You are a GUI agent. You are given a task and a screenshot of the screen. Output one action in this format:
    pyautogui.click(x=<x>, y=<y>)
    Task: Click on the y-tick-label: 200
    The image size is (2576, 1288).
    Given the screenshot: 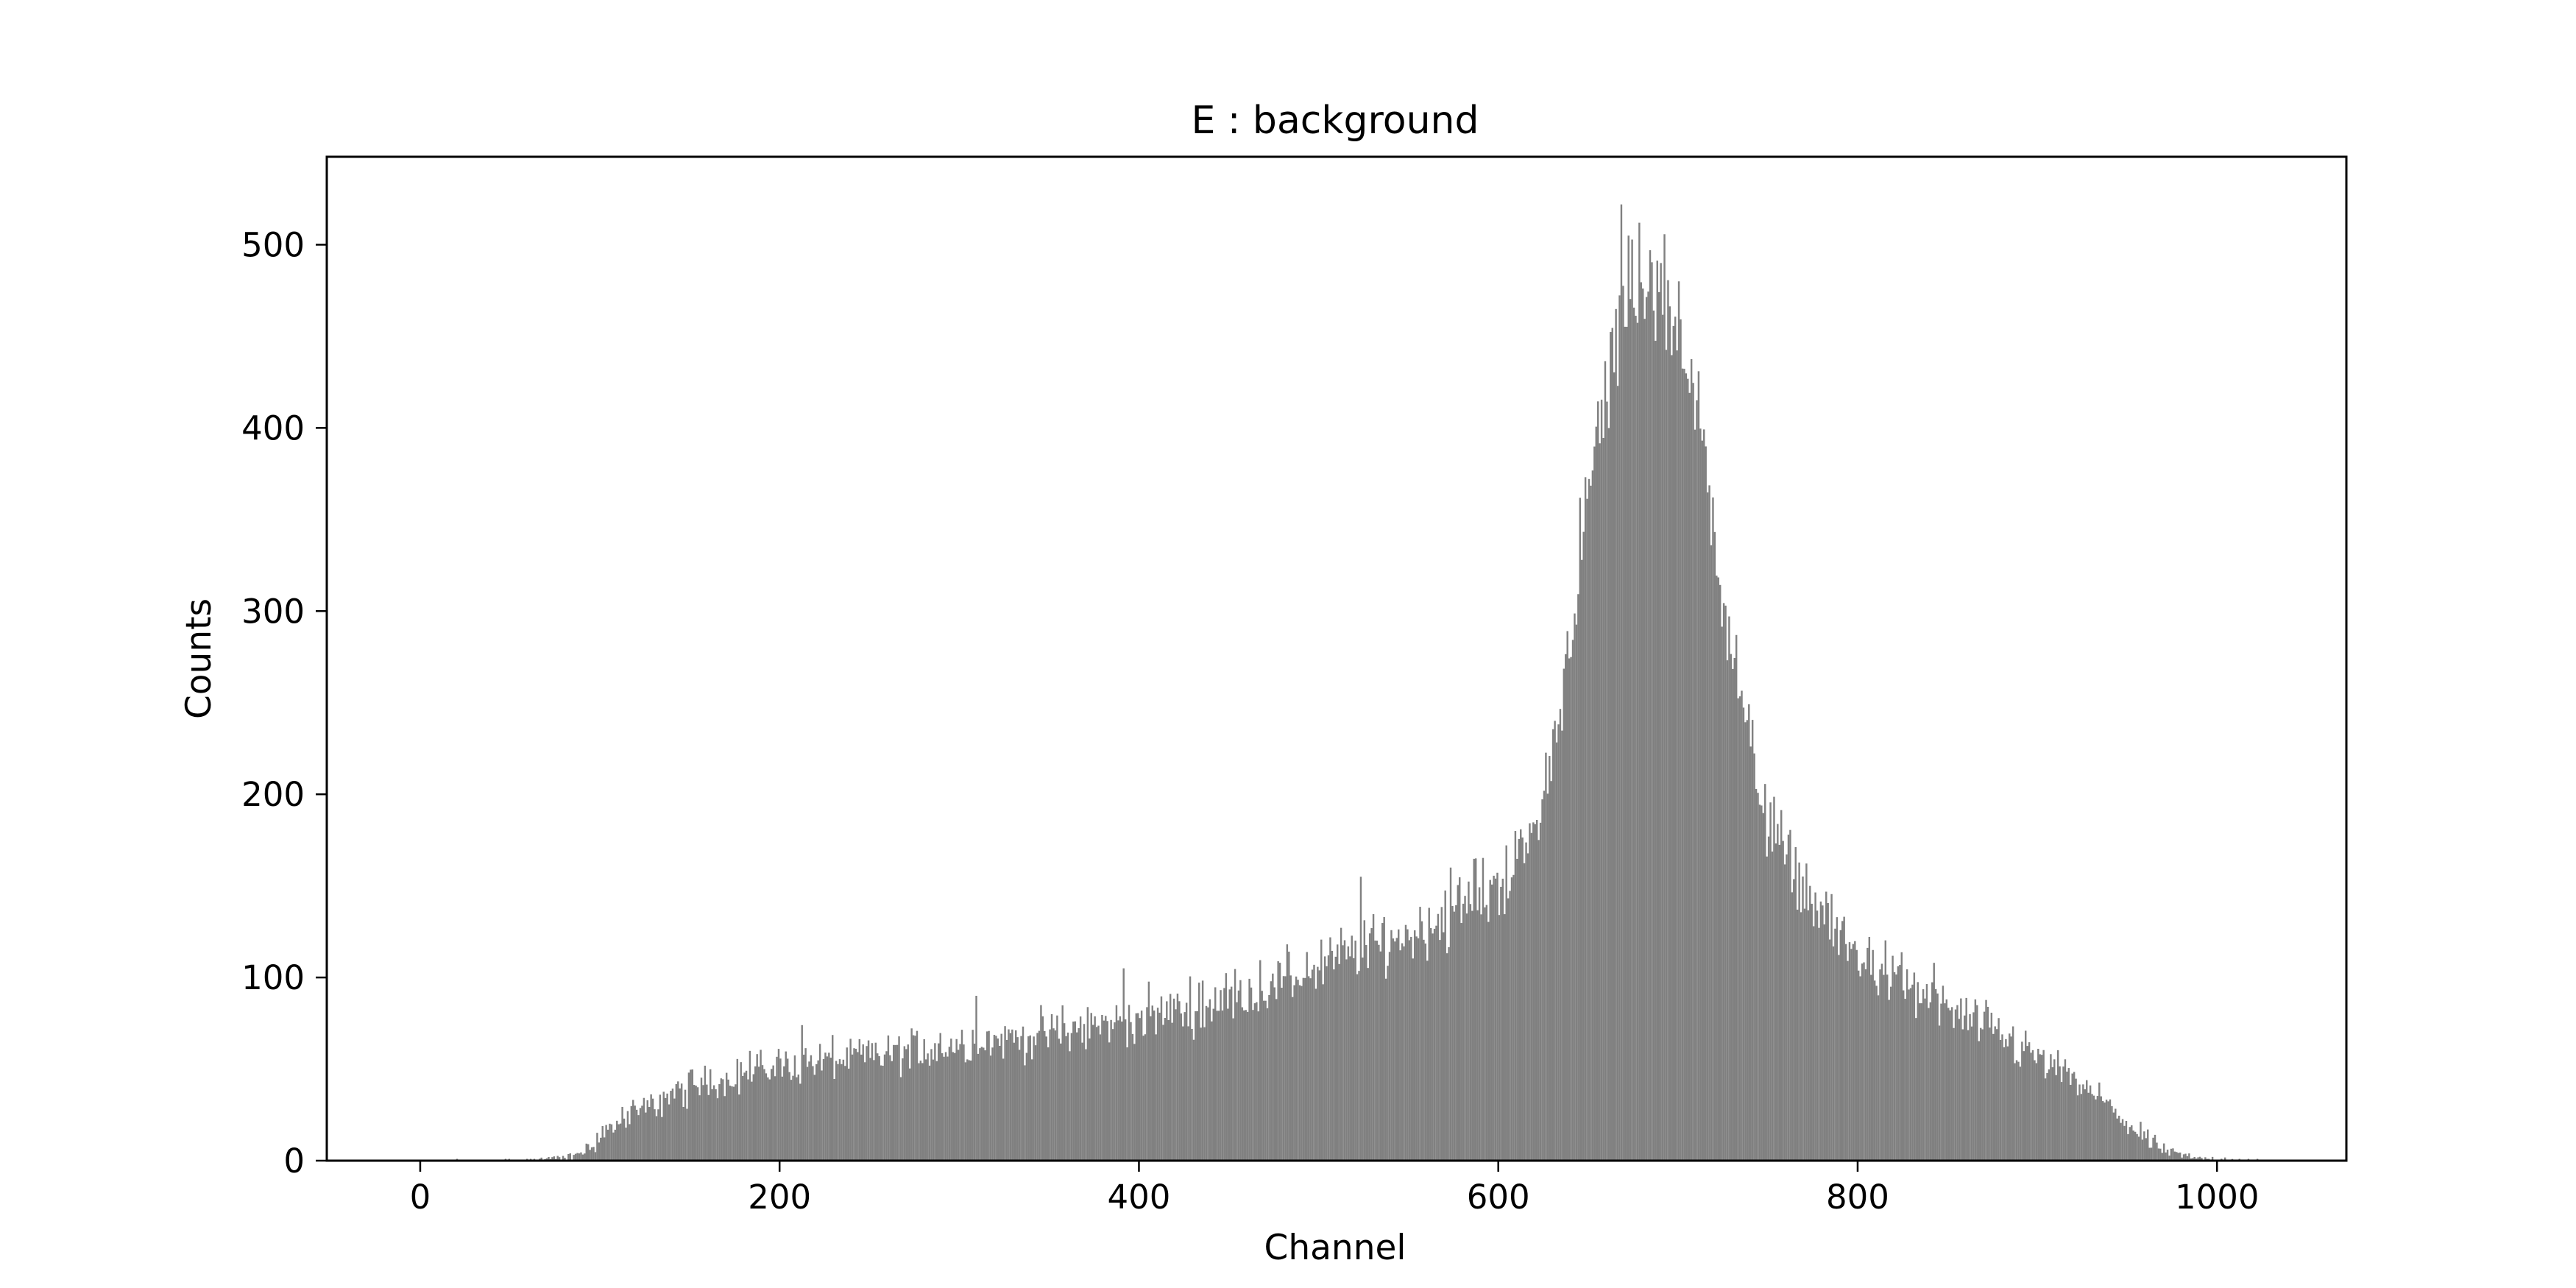 What is the action you would take?
    pyautogui.click(x=273, y=794)
    